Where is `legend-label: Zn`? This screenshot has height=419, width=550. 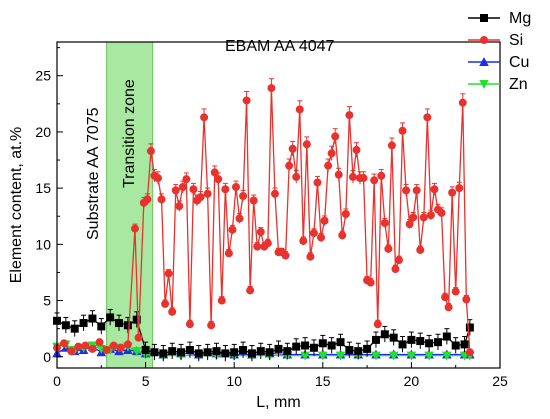 legend-label: Zn is located at coordinates (518, 84).